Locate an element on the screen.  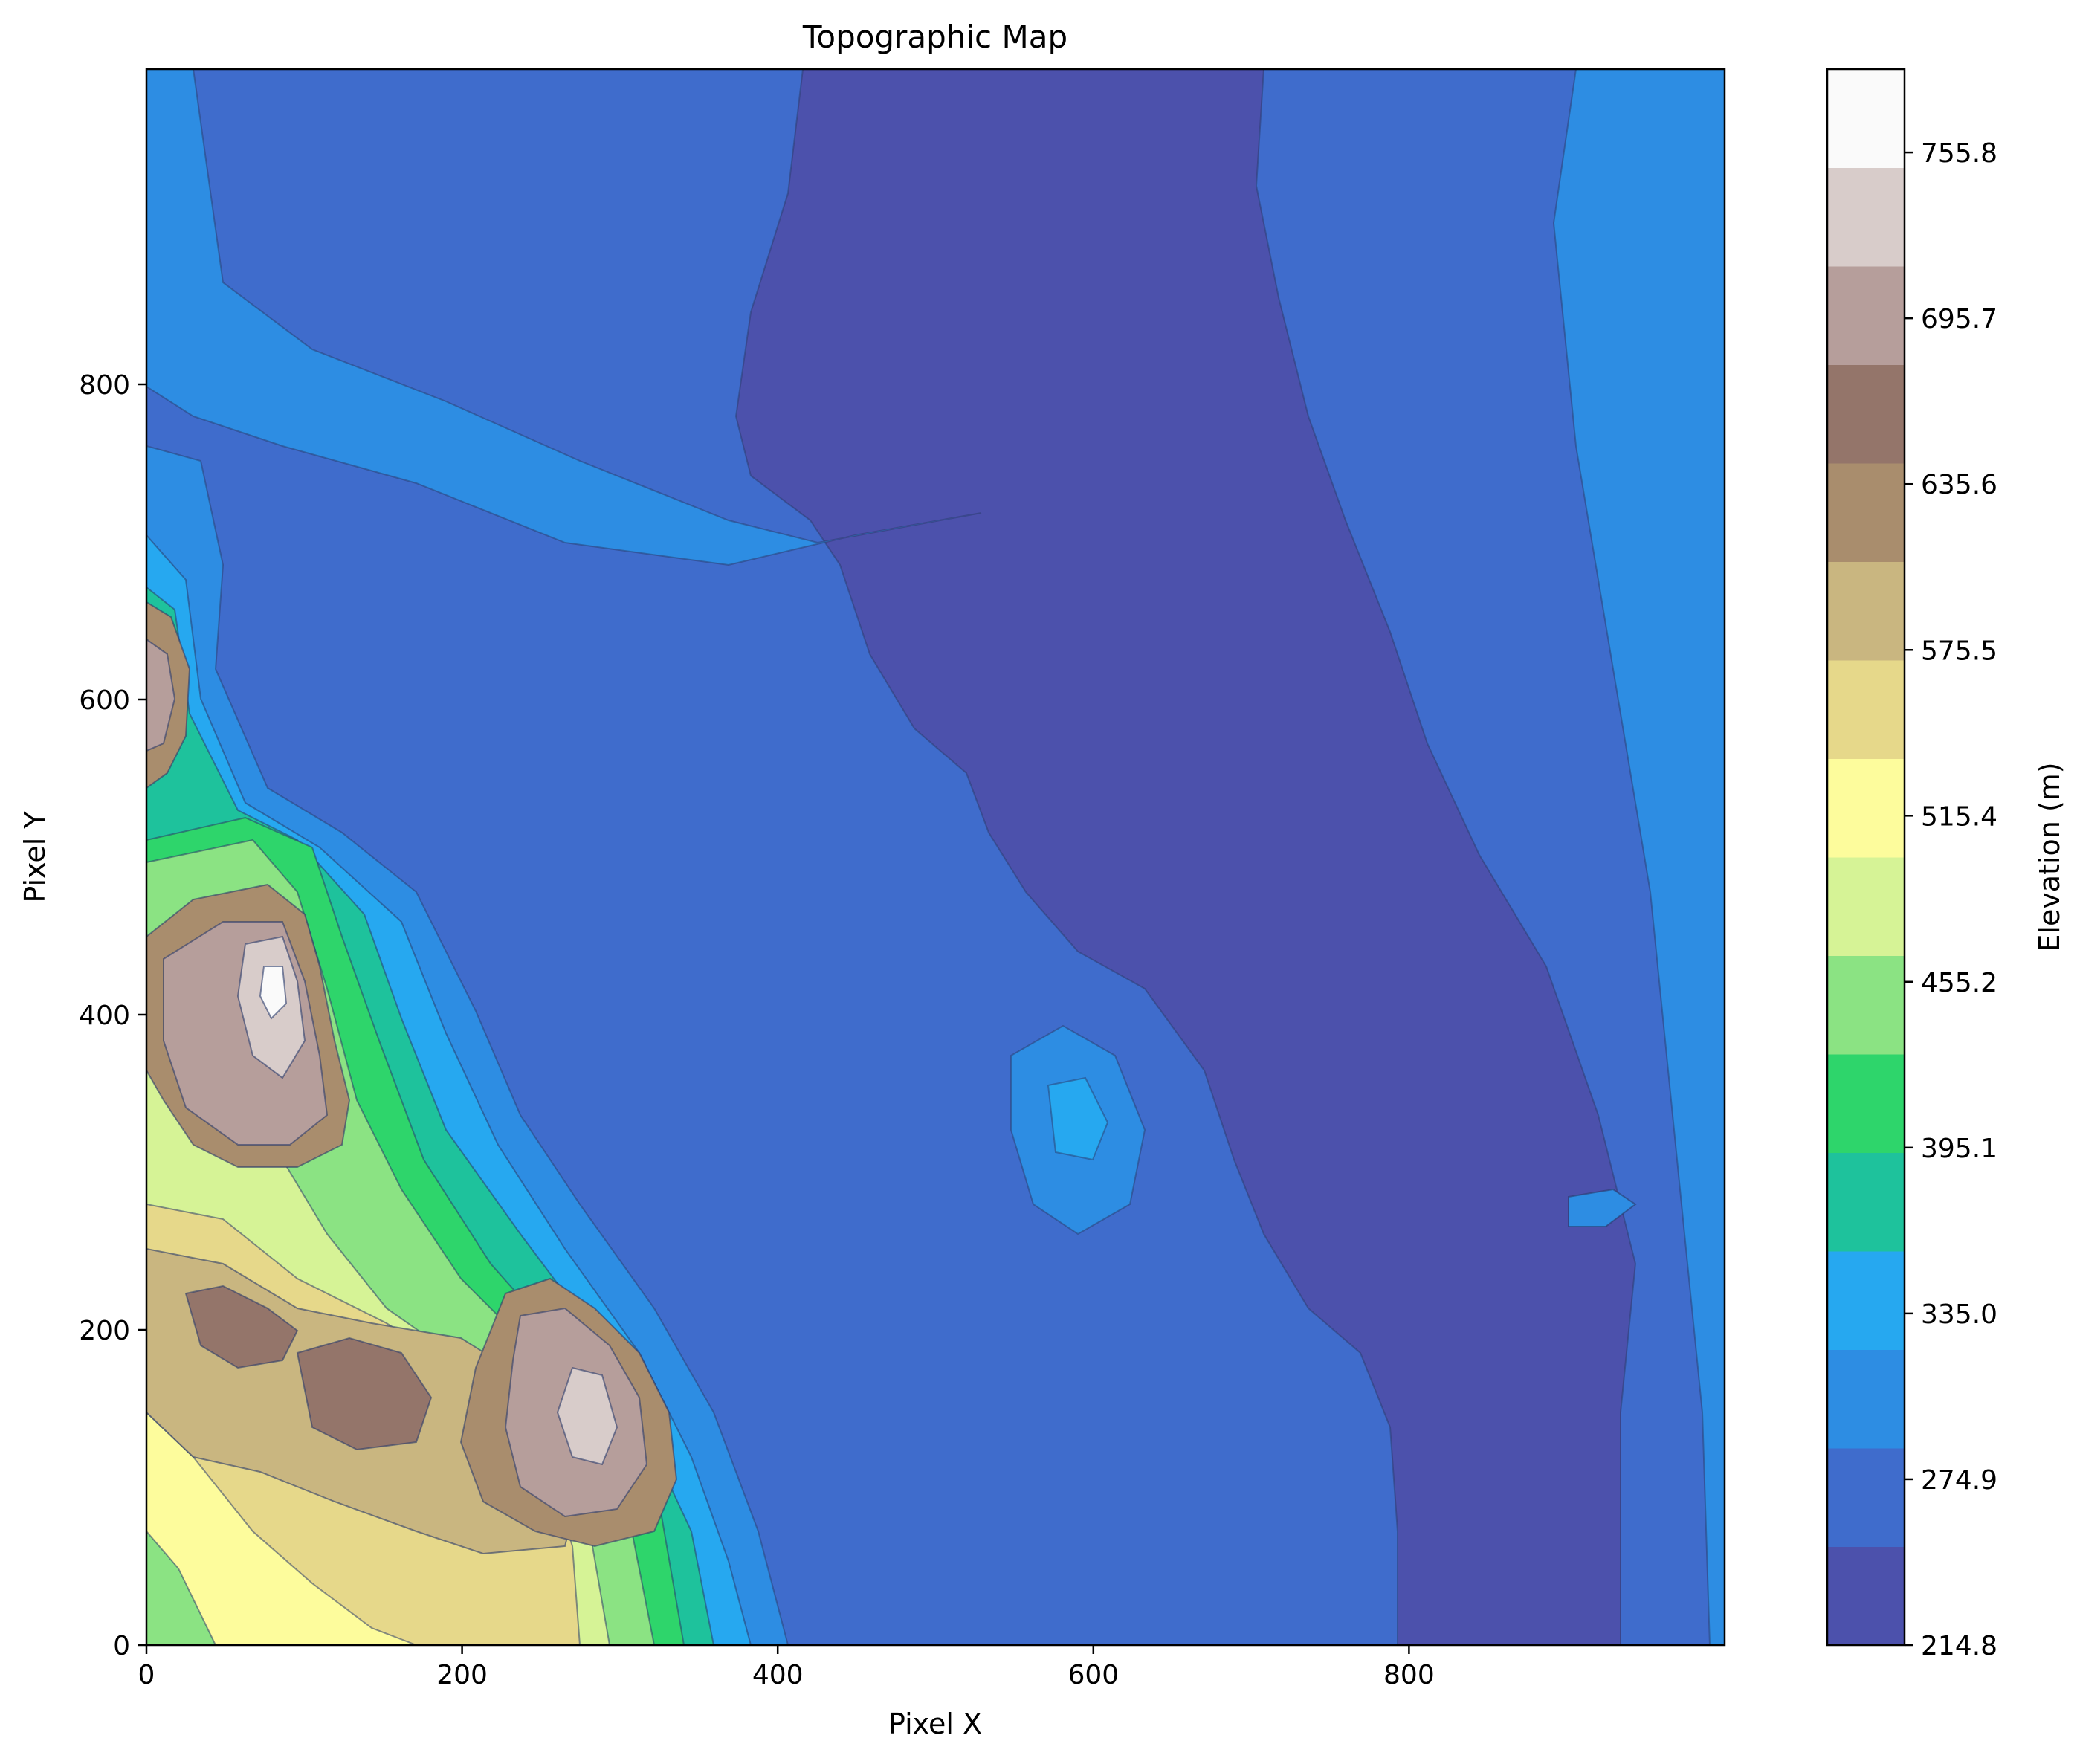
y-tick-label: 200 is located at coordinates (104, 1331).